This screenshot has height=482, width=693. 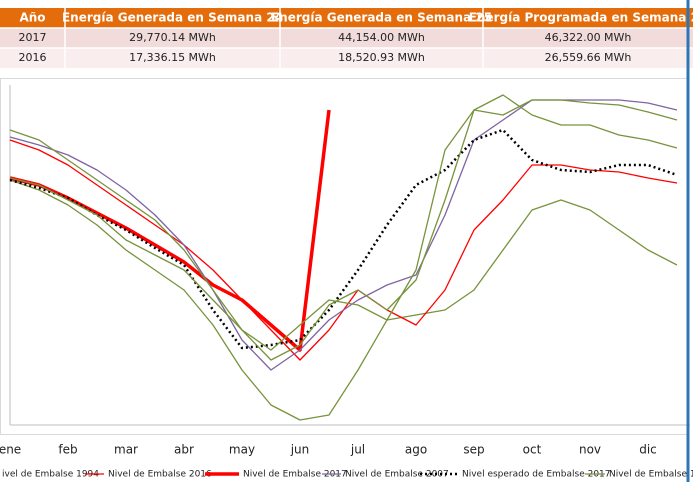 I want to click on legend-label: ivel de Embalse 1994, so click(x=50, y=475).